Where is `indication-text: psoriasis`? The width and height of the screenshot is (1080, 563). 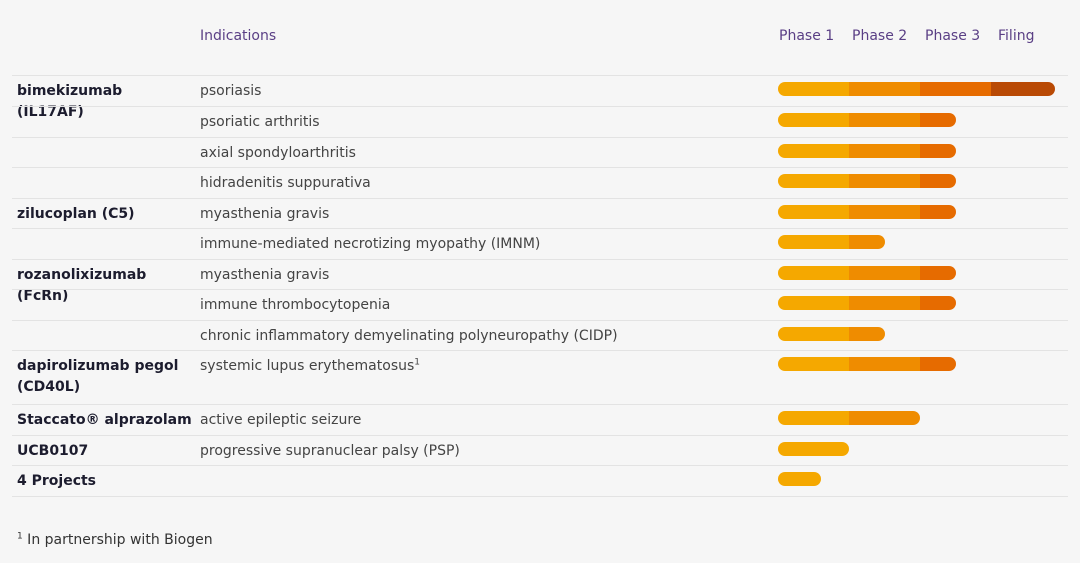
indication-text: psoriasis is located at coordinates (231, 91).